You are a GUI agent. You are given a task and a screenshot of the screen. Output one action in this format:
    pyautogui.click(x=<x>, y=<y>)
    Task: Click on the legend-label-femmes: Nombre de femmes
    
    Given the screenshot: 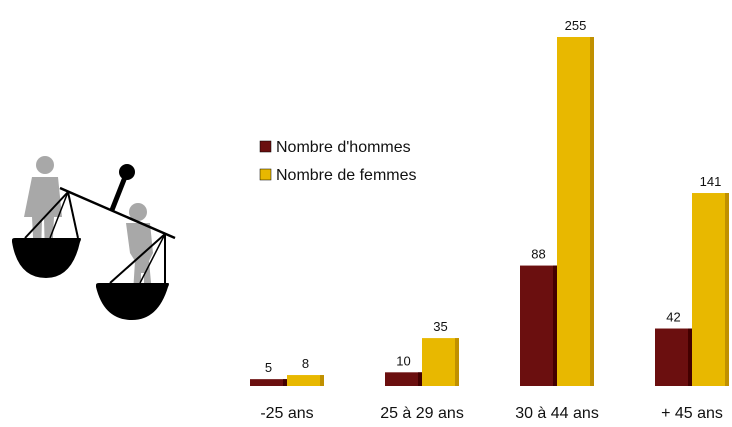 What is the action you would take?
    pyautogui.click(x=346, y=175)
    